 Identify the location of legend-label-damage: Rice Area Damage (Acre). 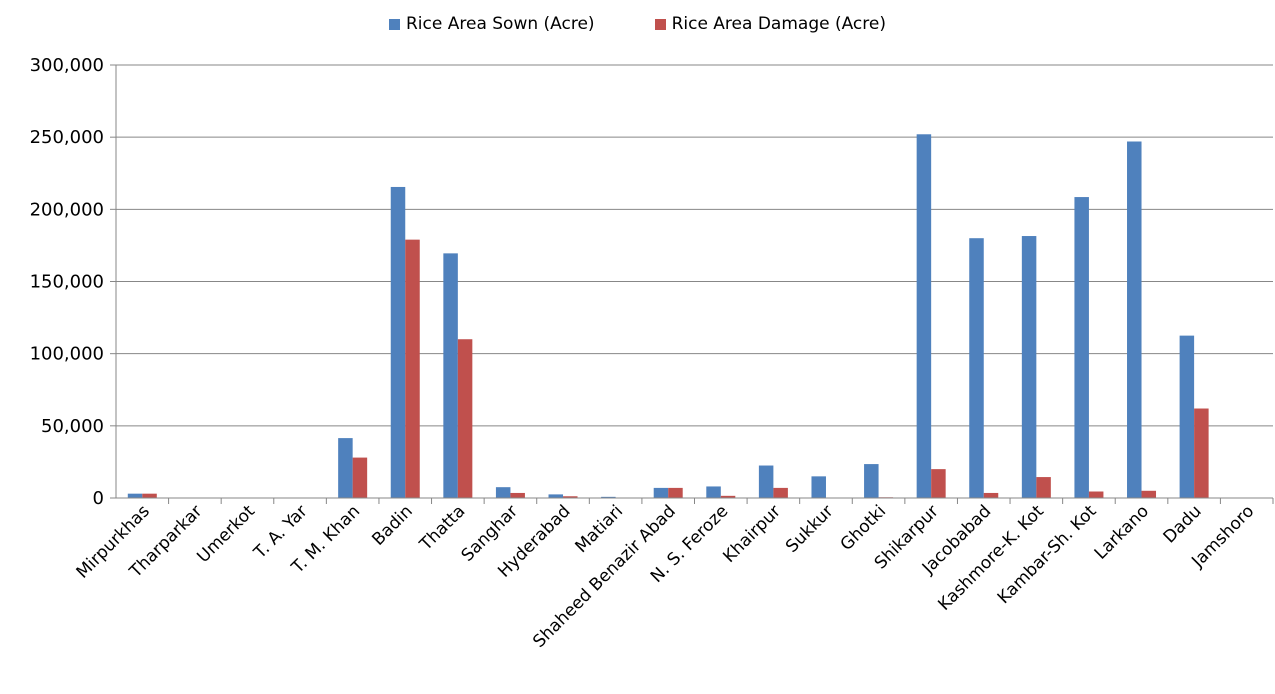
(778, 24).